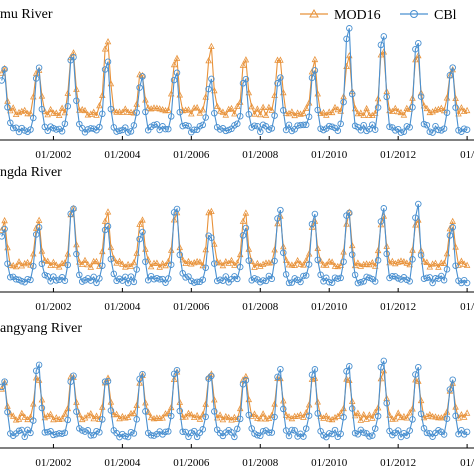 Image resolution: width=474 pixels, height=474 pixels. Describe the element at coordinates (122, 155) in the screenshot. I see `x-tick-label: 01/2004` at that location.